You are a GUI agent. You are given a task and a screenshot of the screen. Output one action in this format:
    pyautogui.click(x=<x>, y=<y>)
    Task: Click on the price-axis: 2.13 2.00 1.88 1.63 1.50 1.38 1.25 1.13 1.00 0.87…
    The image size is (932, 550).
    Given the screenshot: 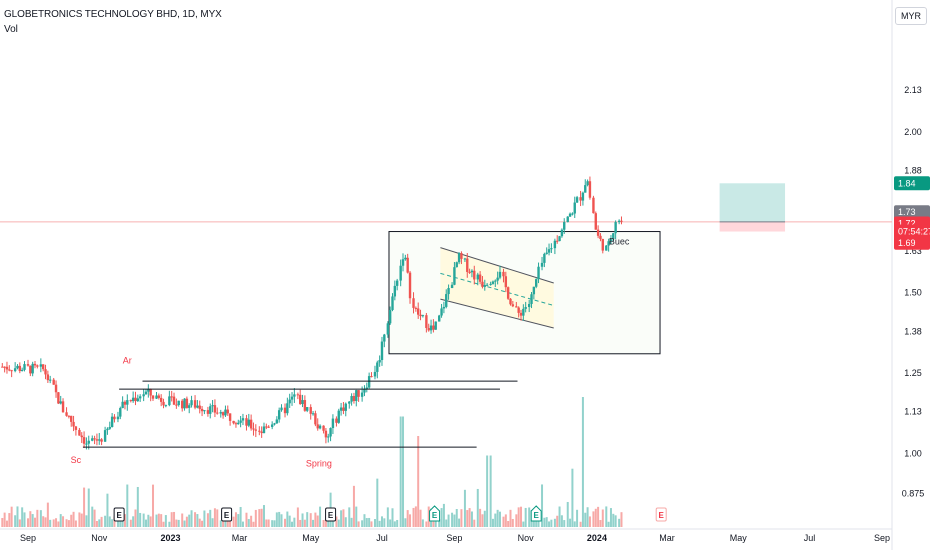 What is the action you would take?
    pyautogui.click(x=913, y=292)
    